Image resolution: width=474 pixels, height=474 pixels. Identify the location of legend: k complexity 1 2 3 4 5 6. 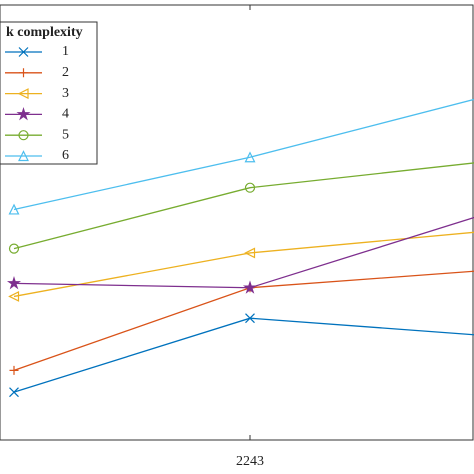
(49, 93).